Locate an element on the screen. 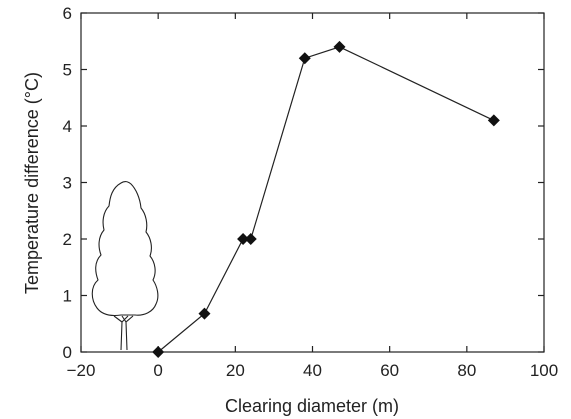 The width and height of the screenshot is (571, 419). y-tick-label: 0 is located at coordinates (67, 352).